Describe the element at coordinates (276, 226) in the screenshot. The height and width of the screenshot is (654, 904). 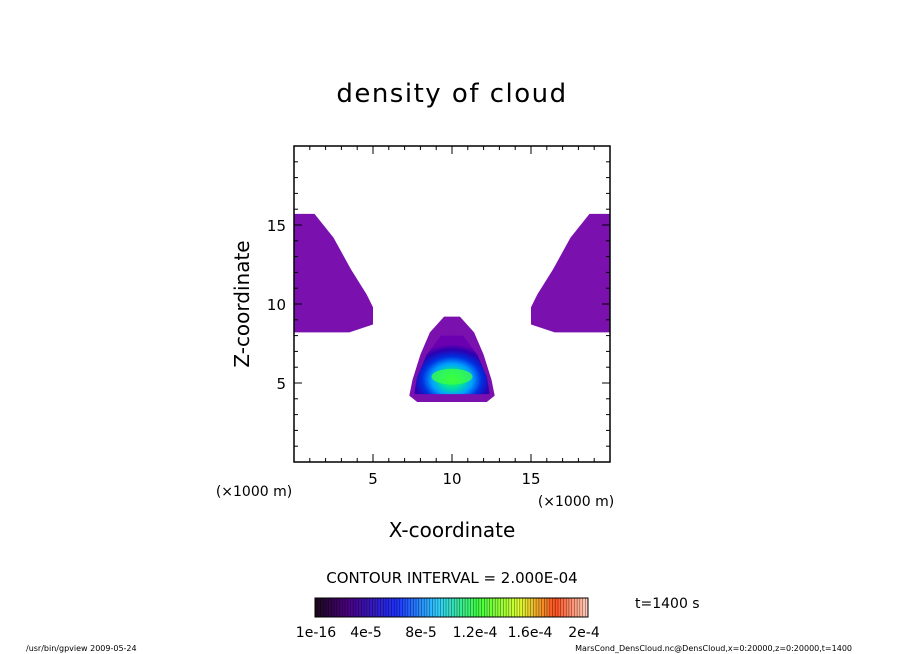
I see `z-tick-label: 15` at that location.